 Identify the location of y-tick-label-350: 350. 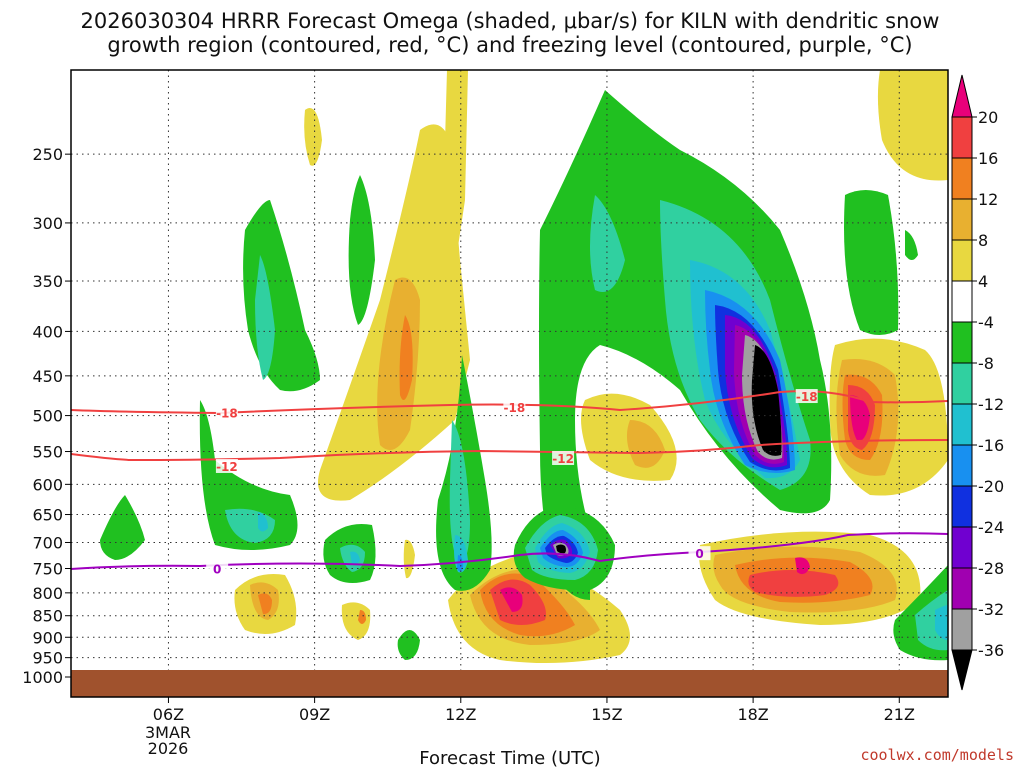
(47, 281).